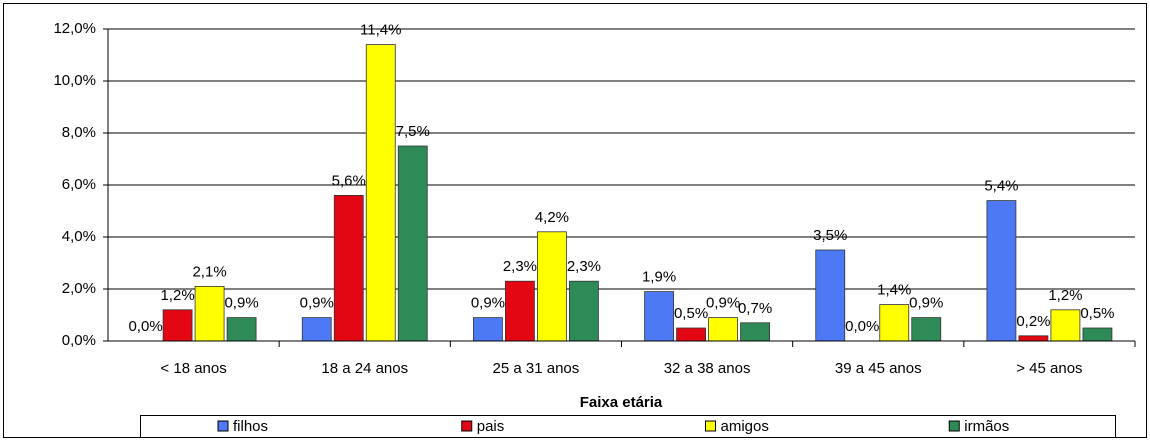 This screenshot has width=1150, height=441. I want to click on value-label: 5,4%, so click(1001, 186).